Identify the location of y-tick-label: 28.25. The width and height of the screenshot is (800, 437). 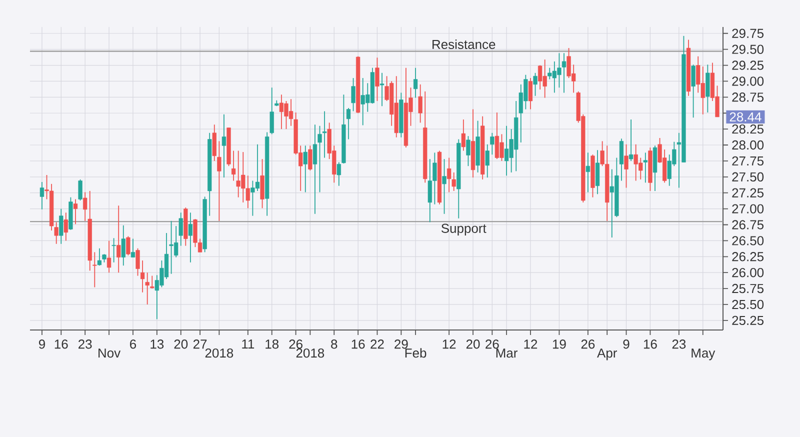
(748, 129).